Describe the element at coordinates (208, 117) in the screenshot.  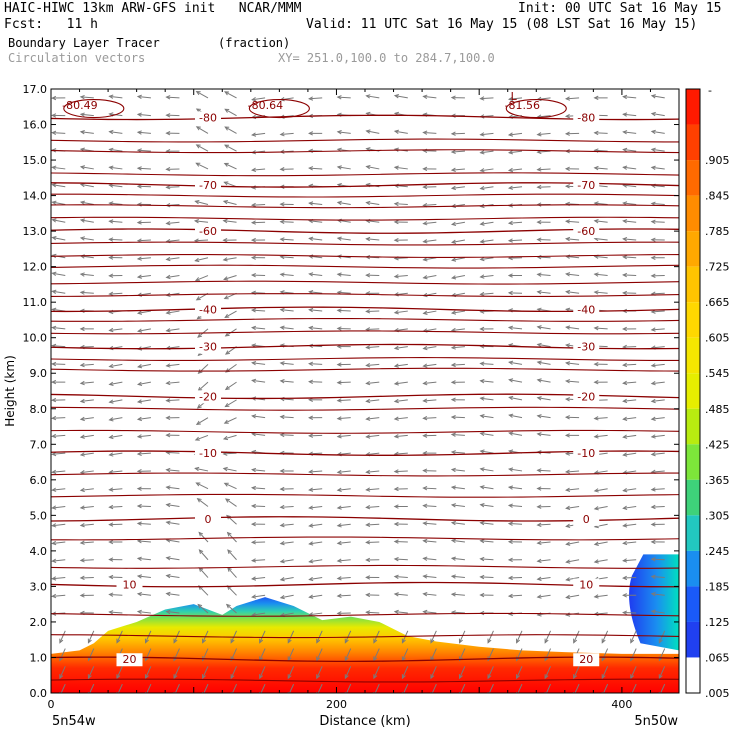
I see `contour-label: -80` at that location.